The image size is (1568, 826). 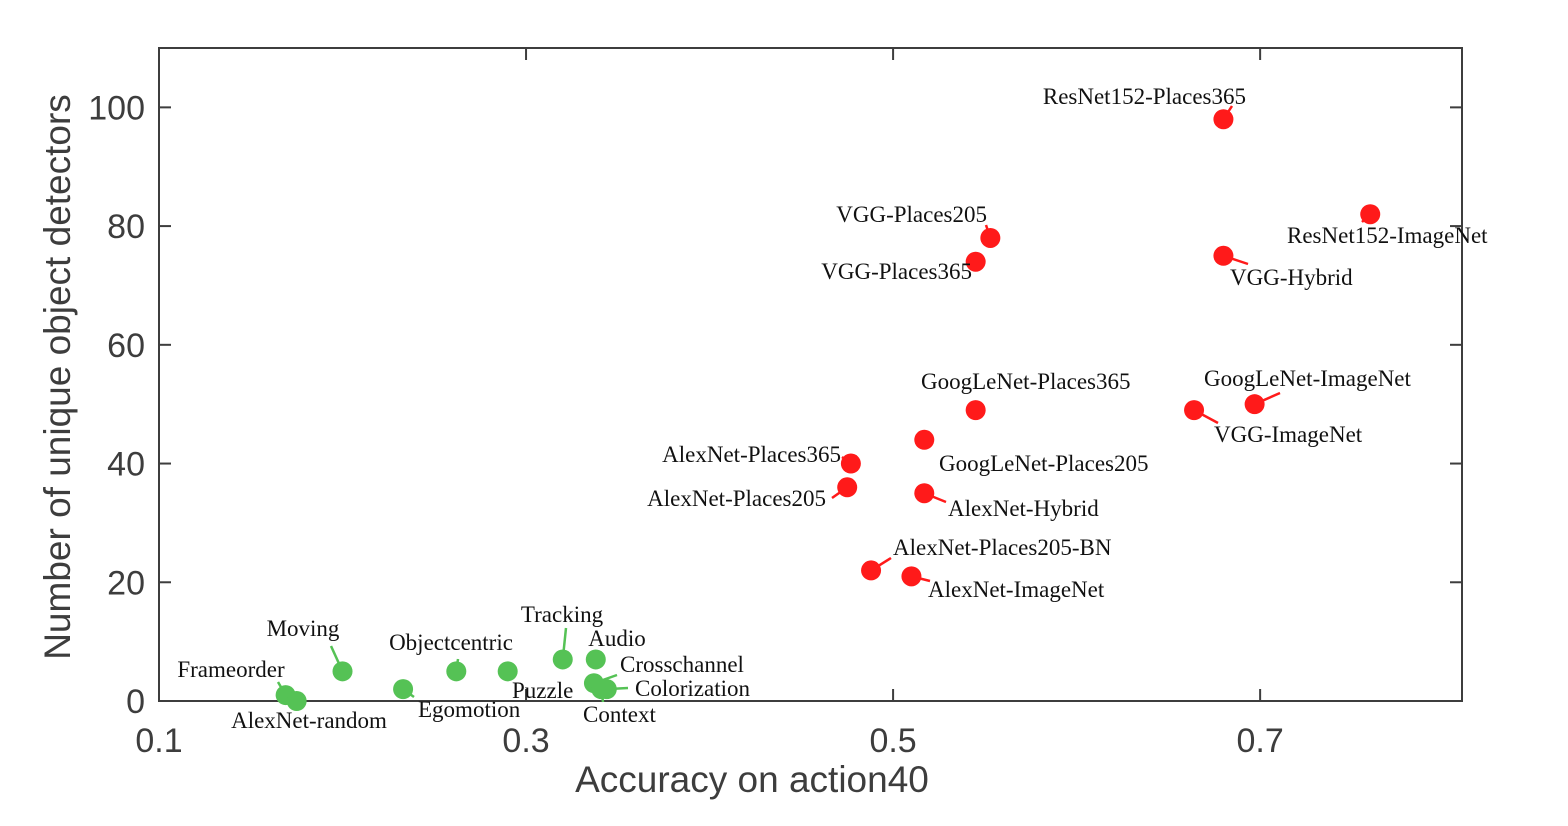 I want to click on point-label: VGG-ImageNet, so click(x=1288, y=434).